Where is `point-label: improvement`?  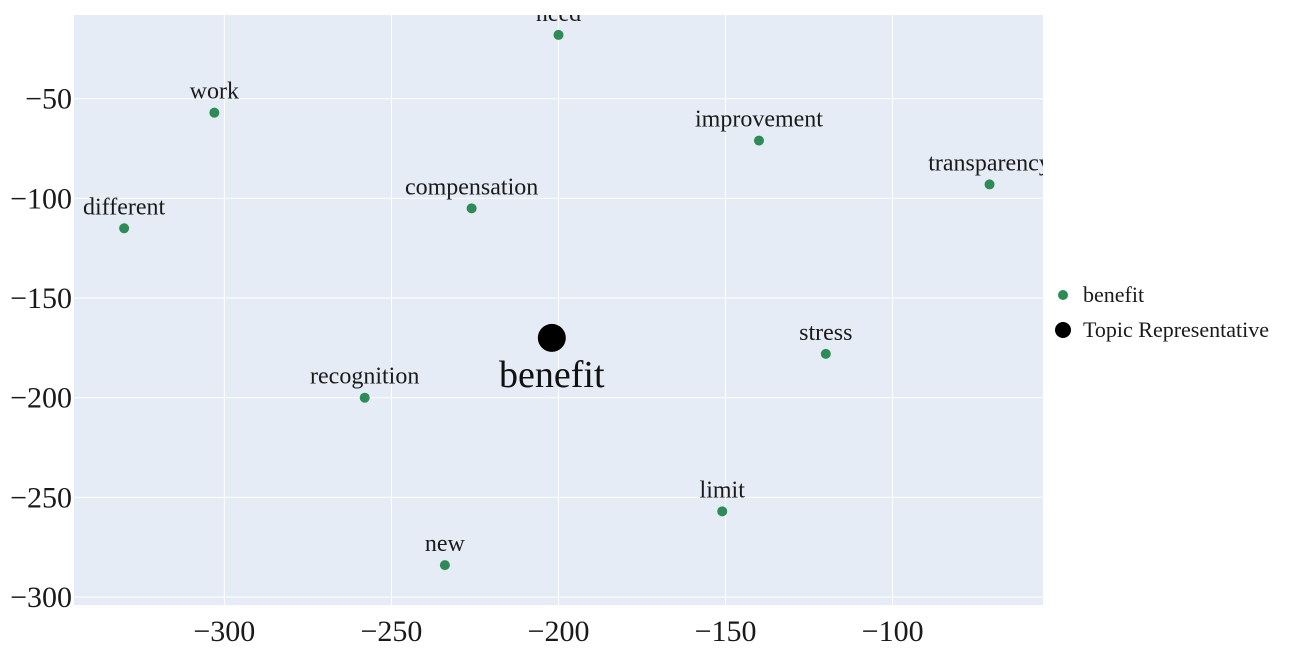 point-label: improvement is located at coordinates (759, 120).